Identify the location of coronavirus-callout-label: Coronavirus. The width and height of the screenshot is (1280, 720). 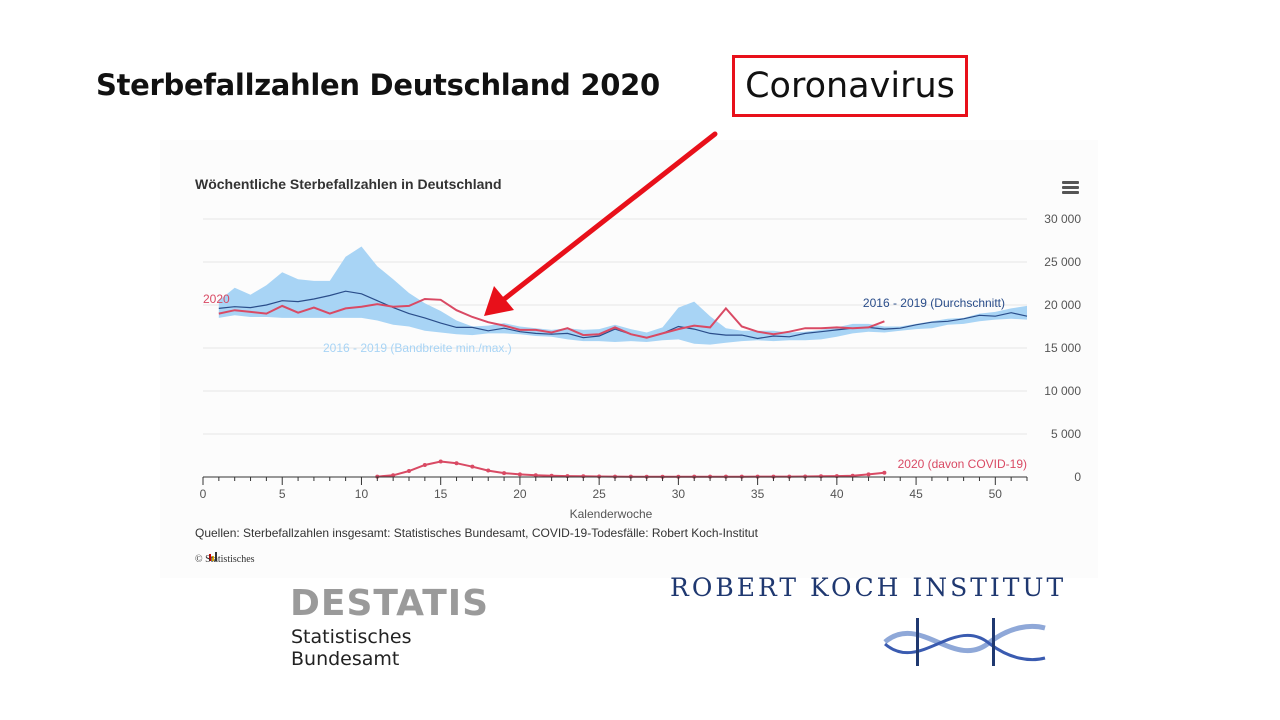
(850, 86).